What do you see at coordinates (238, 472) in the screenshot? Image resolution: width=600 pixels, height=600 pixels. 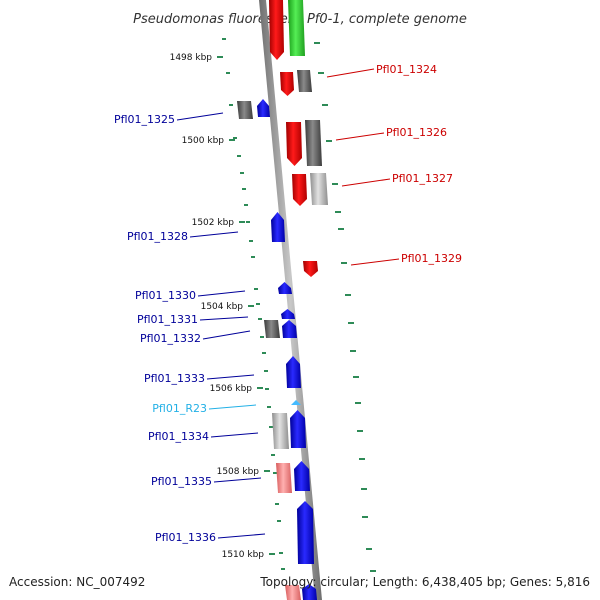 I see `scale-label: 1508 kbp` at bounding box center [238, 472].